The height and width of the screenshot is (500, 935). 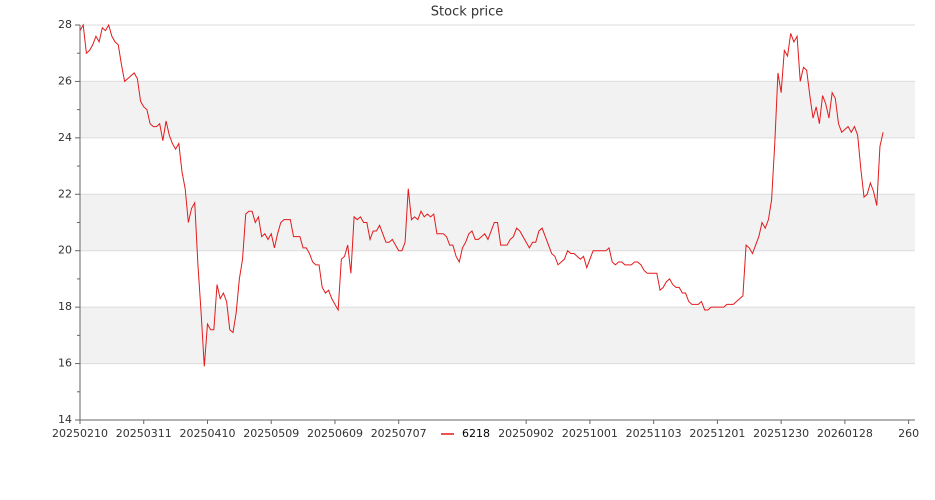 I want to click on x-tick-label: 20250509, so click(x=271, y=433).